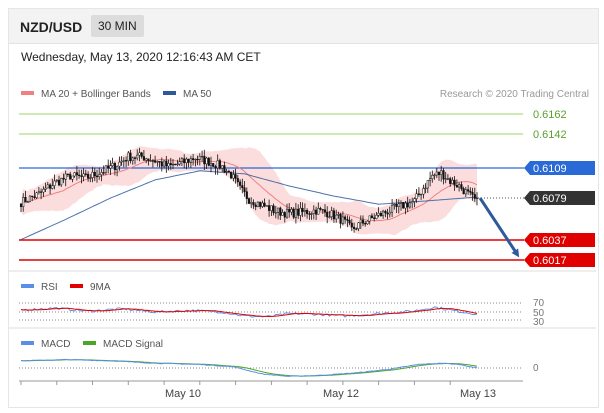 Image resolution: width=604 pixels, height=413 pixels. Describe the element at coordinates (183, 394) in the screenshot. I see `x-tick-label-may10: May 10` at that location.